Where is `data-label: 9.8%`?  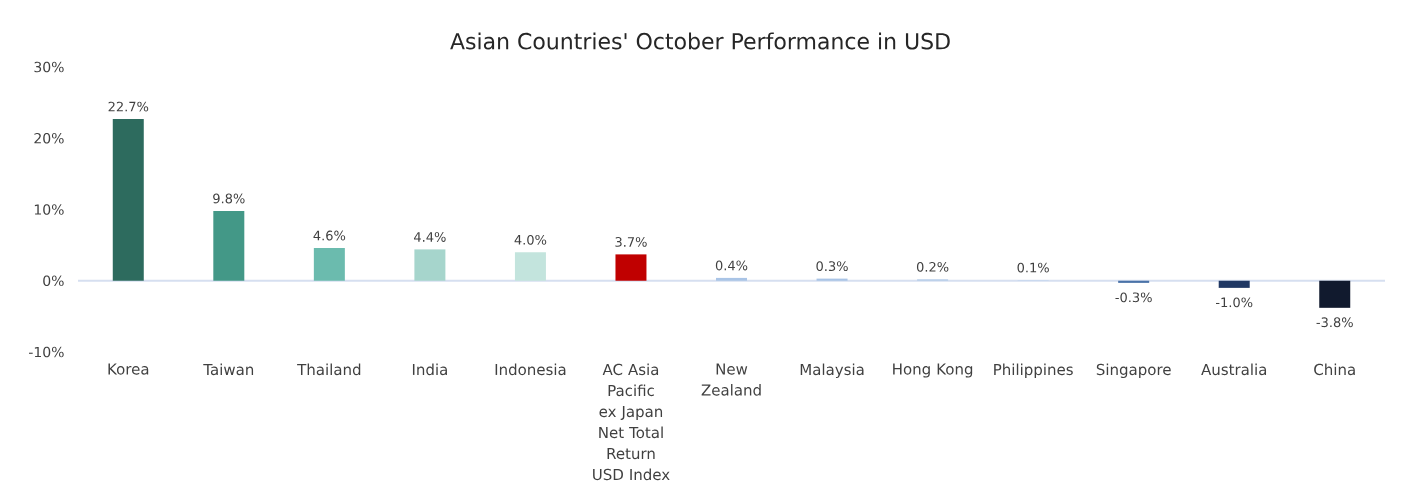 data-label: 9.8% is located at coordinates (229, 198).